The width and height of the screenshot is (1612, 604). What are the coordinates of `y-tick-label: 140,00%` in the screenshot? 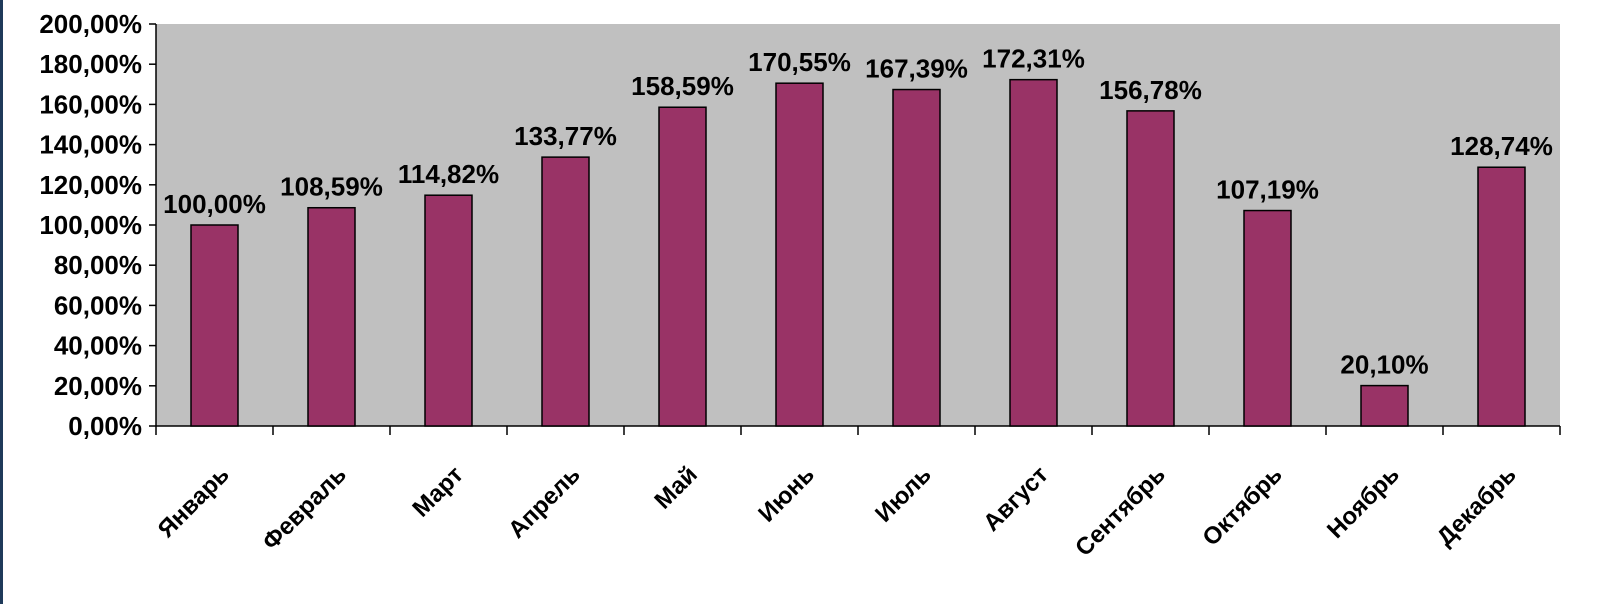 It's located at (90, 145).